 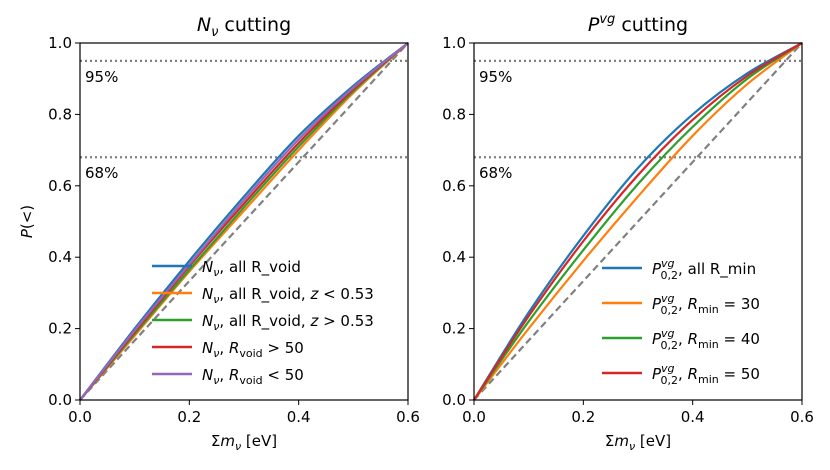 I want to click on legend-label-4: Nν​, Rvoid < 50, so click(x=253, y=376).